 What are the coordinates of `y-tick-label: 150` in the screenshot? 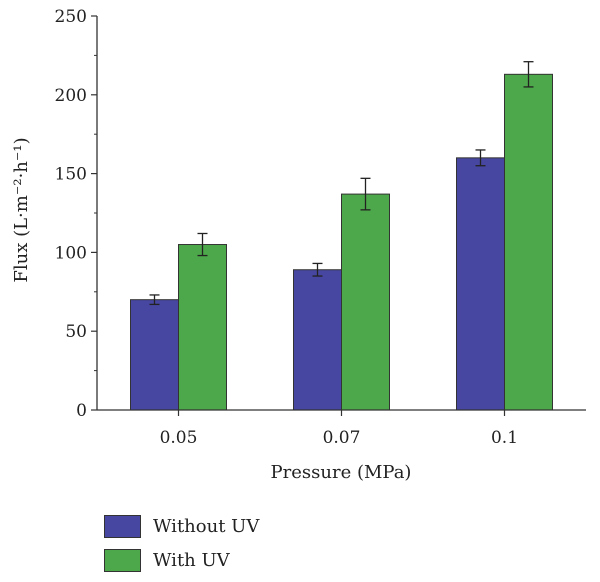 It's located at (71, 175).